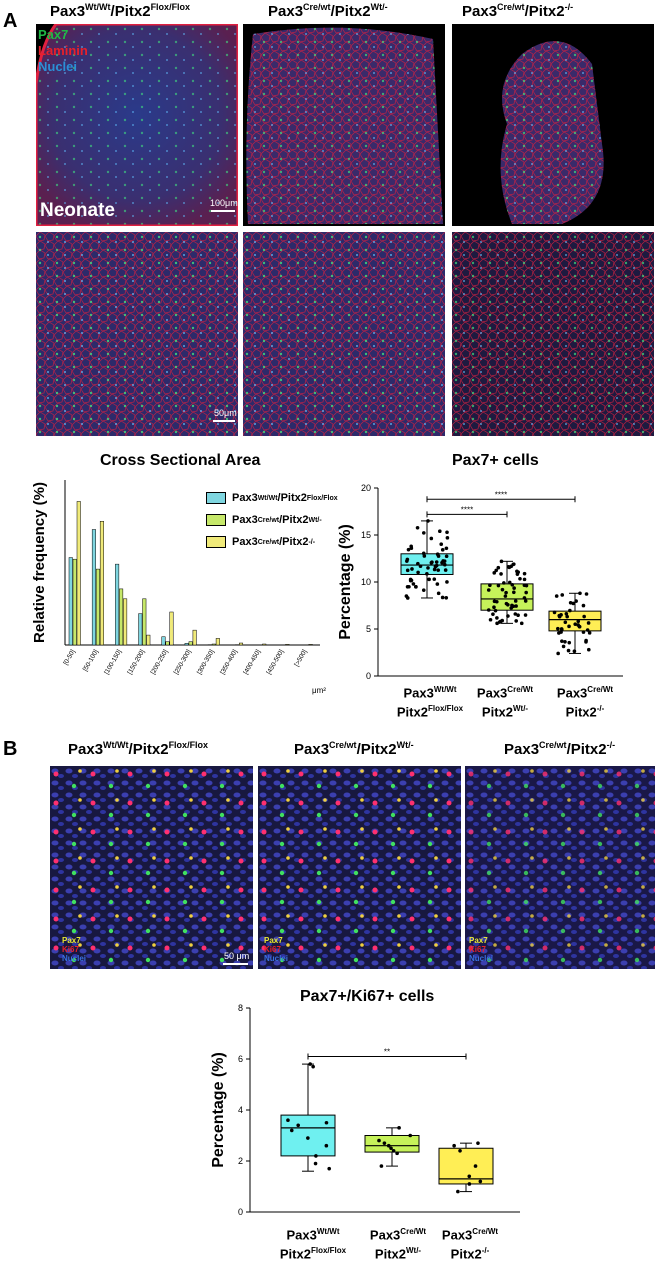 Image resolution: width=671 pixels, height=1266 pixels. Describe the element at coordinates (368, 629) in the screenshot. I see `y-tick-label: 5` at that location.